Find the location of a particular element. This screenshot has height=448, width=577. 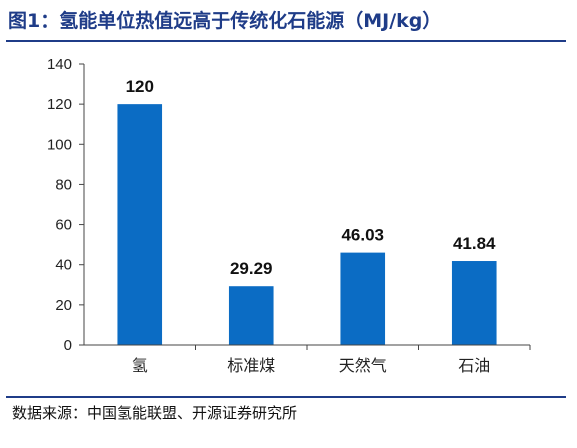

chart-title: 图1：氢能单位热值远高于传统化石能源（MJ/kg） is located at coordinates (225, 21).